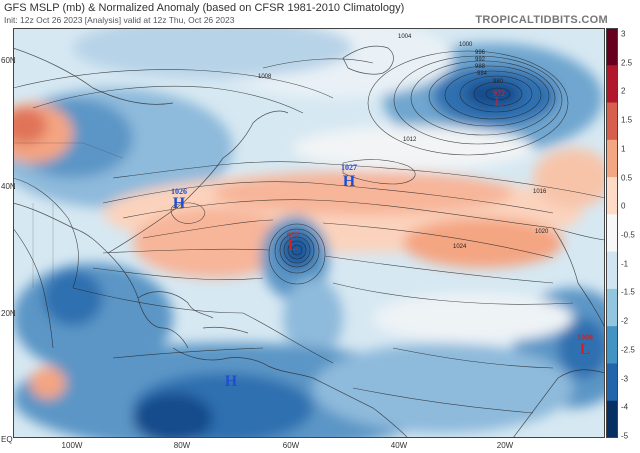 This screenshot has width=640, height=453. I want to click on colorbar-tick-label: -1.5, so click(628, 292).